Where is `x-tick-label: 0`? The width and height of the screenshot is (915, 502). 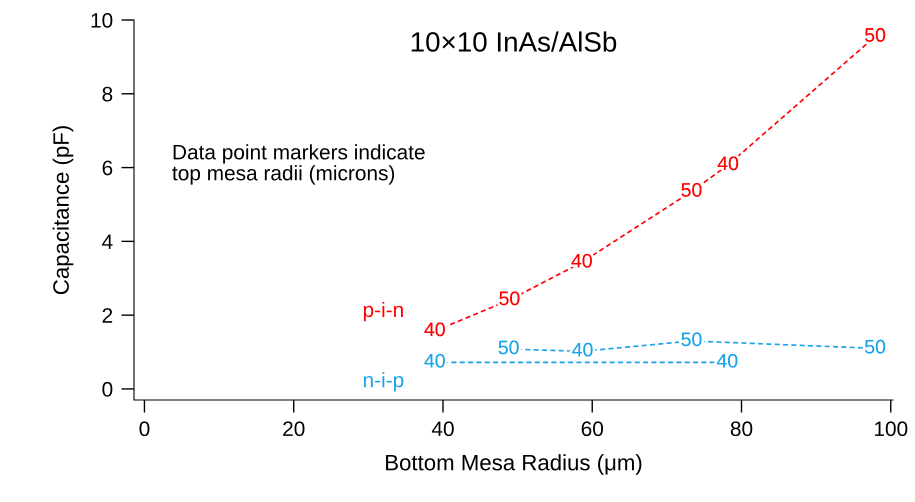
x-tick-label: 0 is located at coordinates (144, 428).